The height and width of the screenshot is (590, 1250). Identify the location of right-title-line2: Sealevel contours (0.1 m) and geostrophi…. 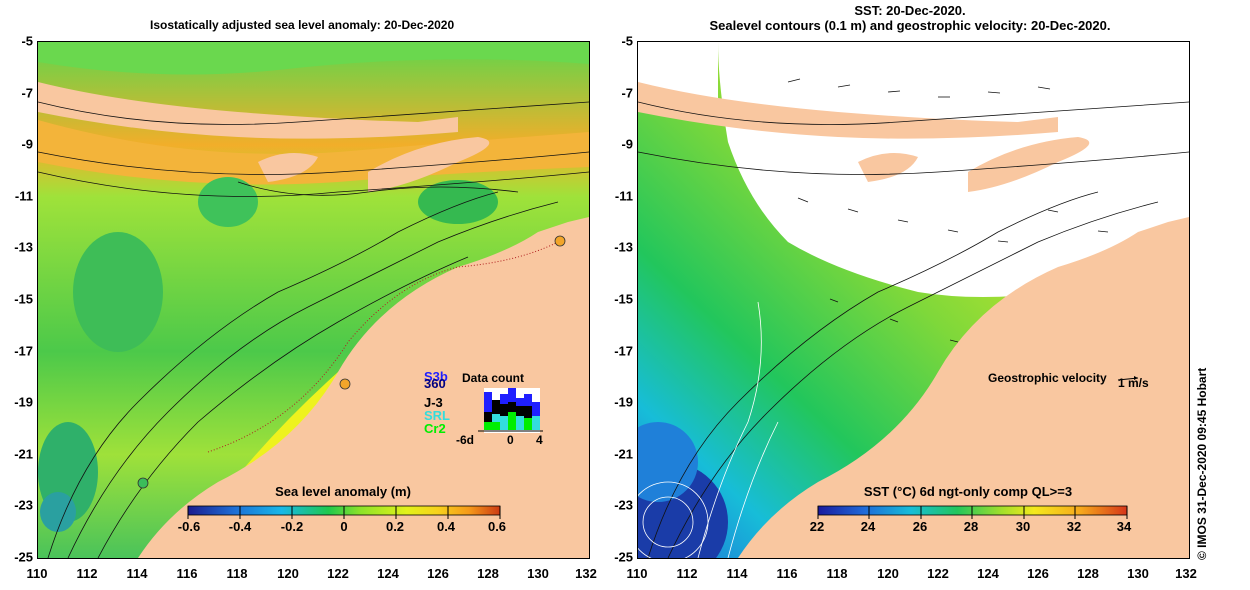
(910, 25).